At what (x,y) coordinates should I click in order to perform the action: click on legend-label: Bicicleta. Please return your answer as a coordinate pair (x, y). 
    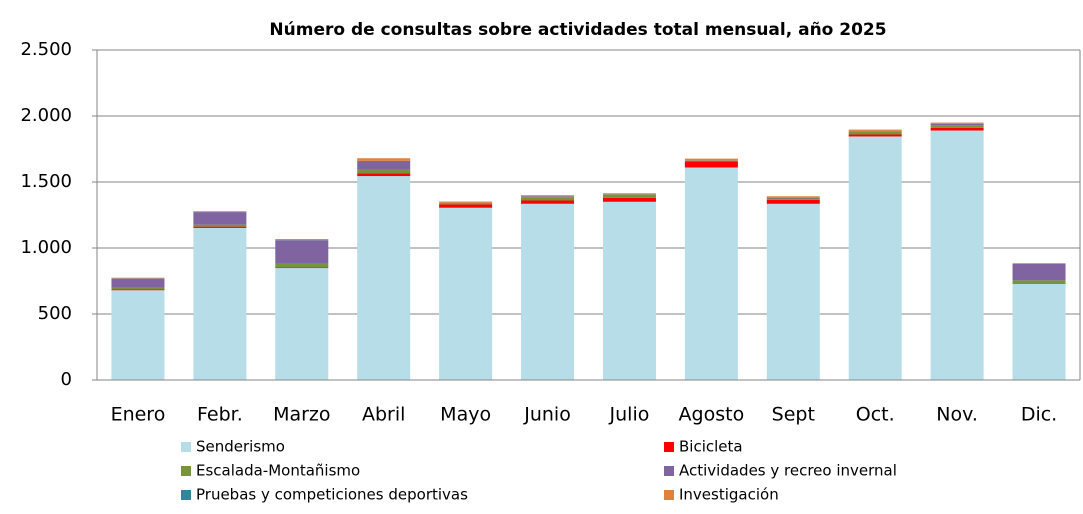
    Looking at the image, I should click on (711, 447).